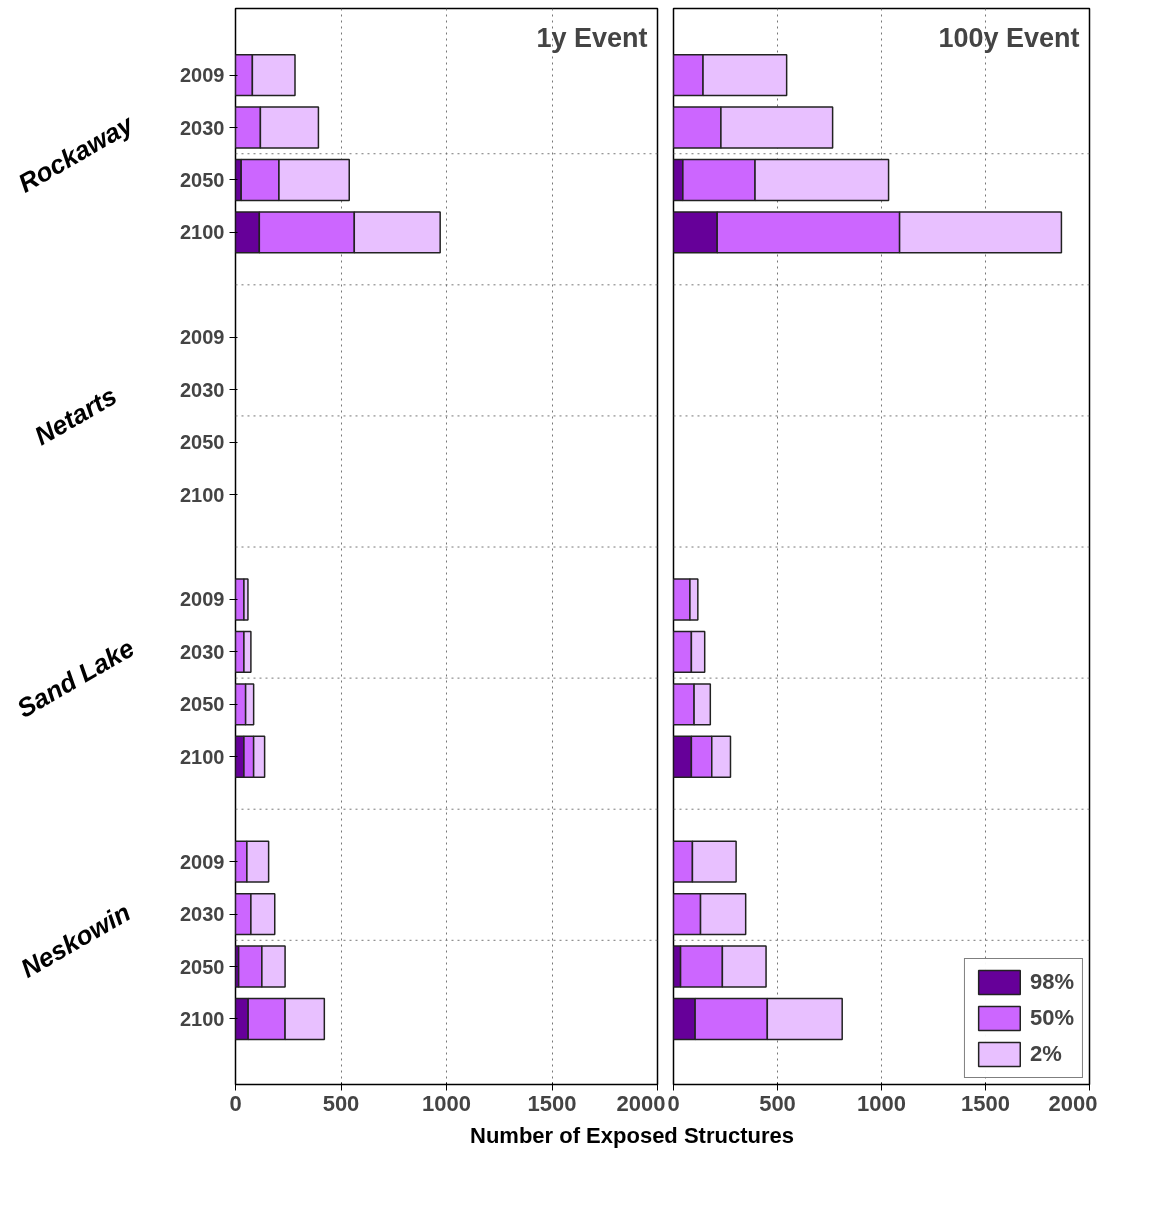 This screenshot has height=1205, width=1160. I want to click on text: 100y Event, so click(1009, 37).